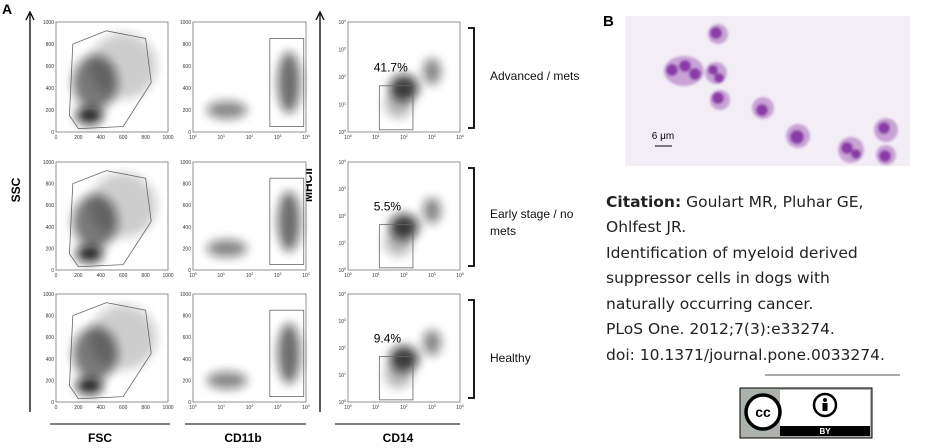 The height and width of the screenshot is (448, 928). Describe the element at coordinates (404, 216) in the screenshot. I see `scatter-plot: 5.5%` at that location.